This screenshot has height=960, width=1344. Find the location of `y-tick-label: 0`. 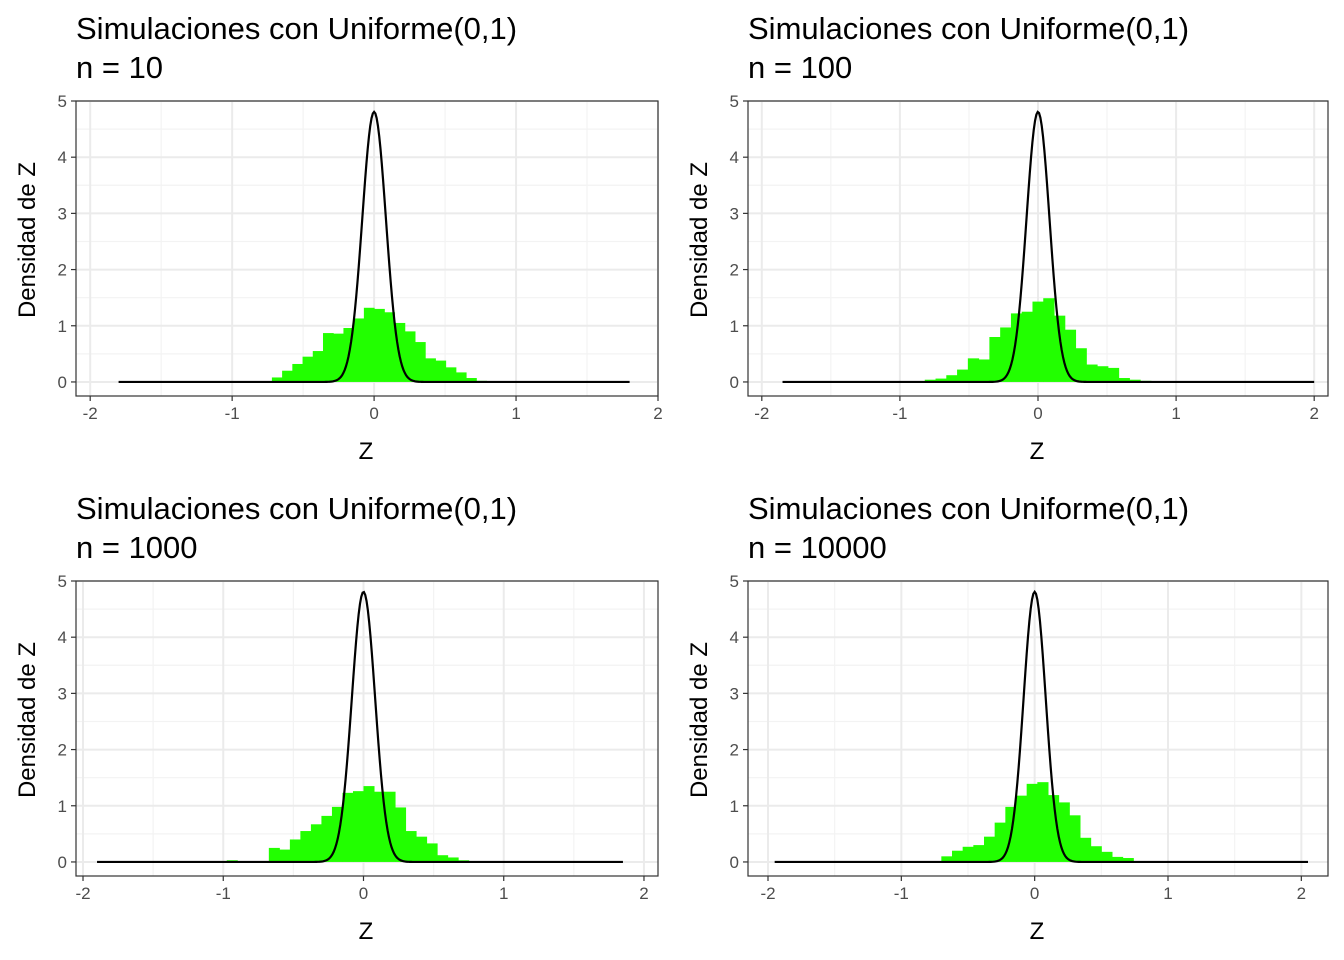

y-tick-label: 0 is located at coordinates (734, 382).